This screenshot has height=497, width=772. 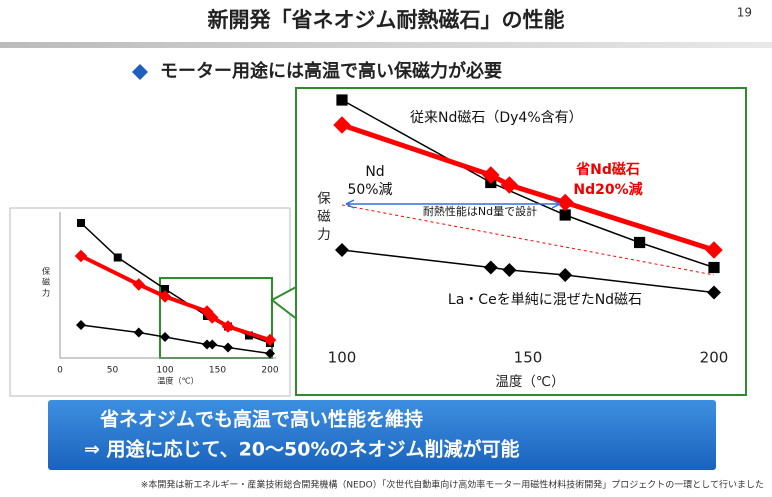 I want to click on banner, so click(x=382, y=435).